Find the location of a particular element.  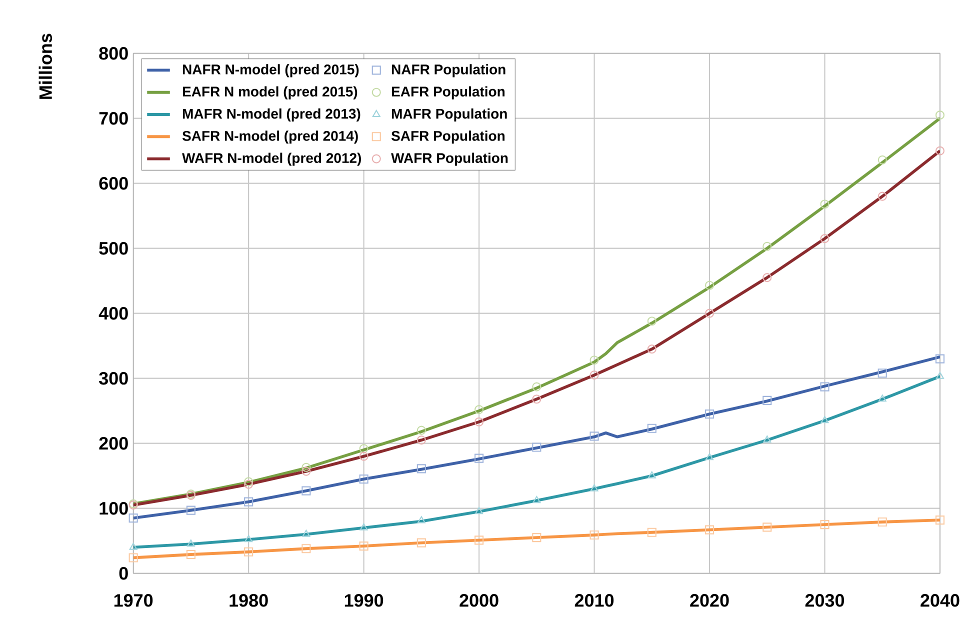

y-tick-label: 800 is located at coordinates (113, 53).